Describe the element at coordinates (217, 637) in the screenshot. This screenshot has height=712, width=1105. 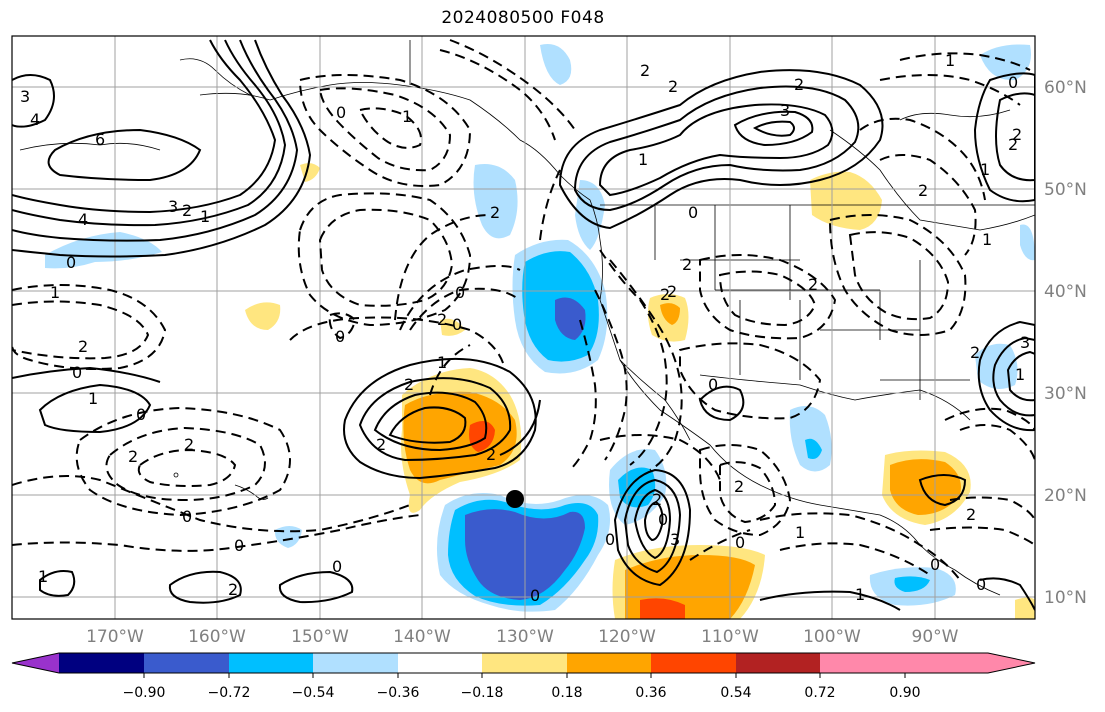
I see `lon-label: 160°W` at that location.